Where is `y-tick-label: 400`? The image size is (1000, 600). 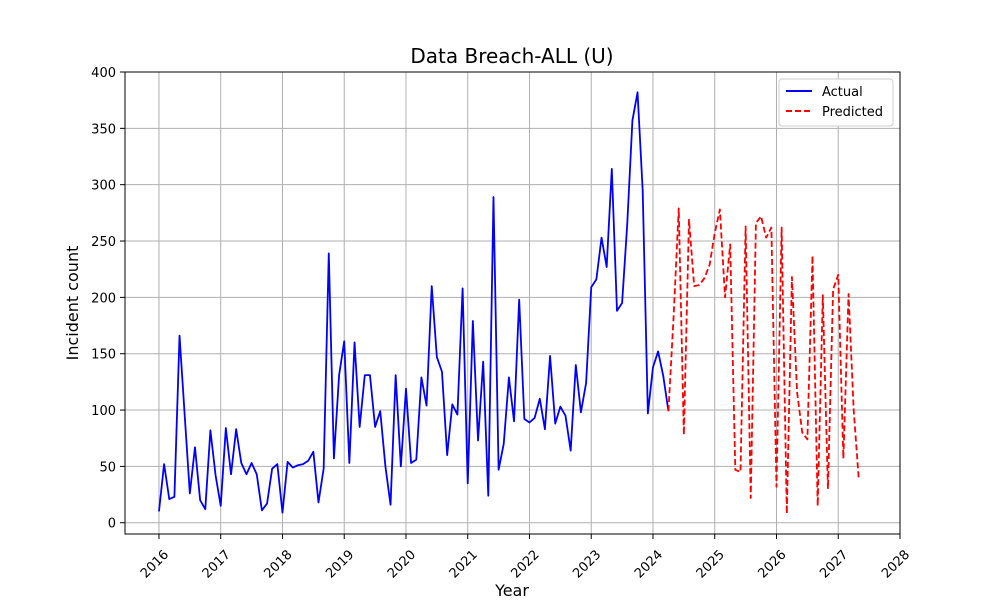
y-tick-label: 400 is located at coordinates (103, 73).